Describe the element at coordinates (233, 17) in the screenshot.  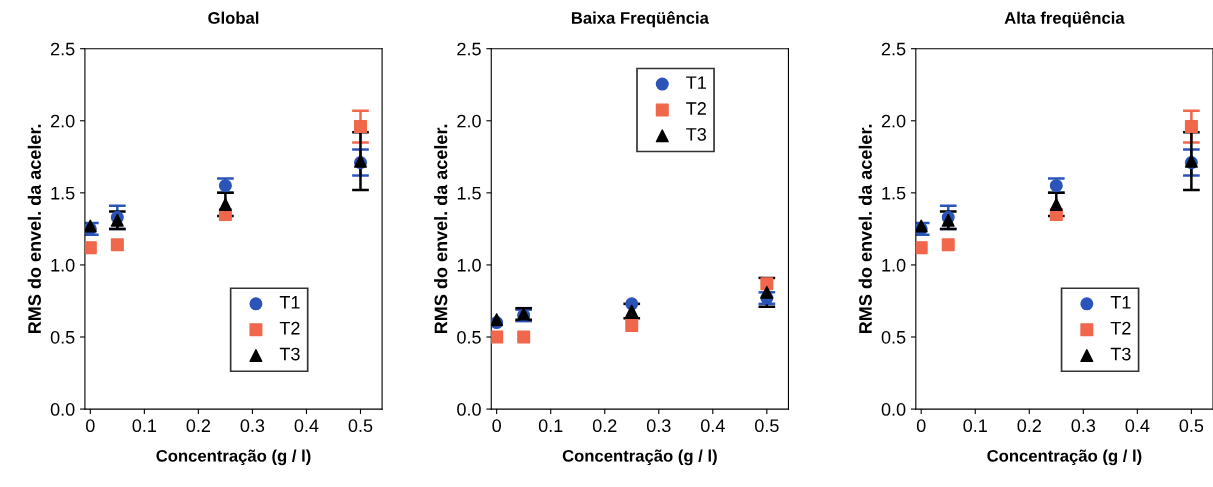
I see `chart-title: Global` at that location.